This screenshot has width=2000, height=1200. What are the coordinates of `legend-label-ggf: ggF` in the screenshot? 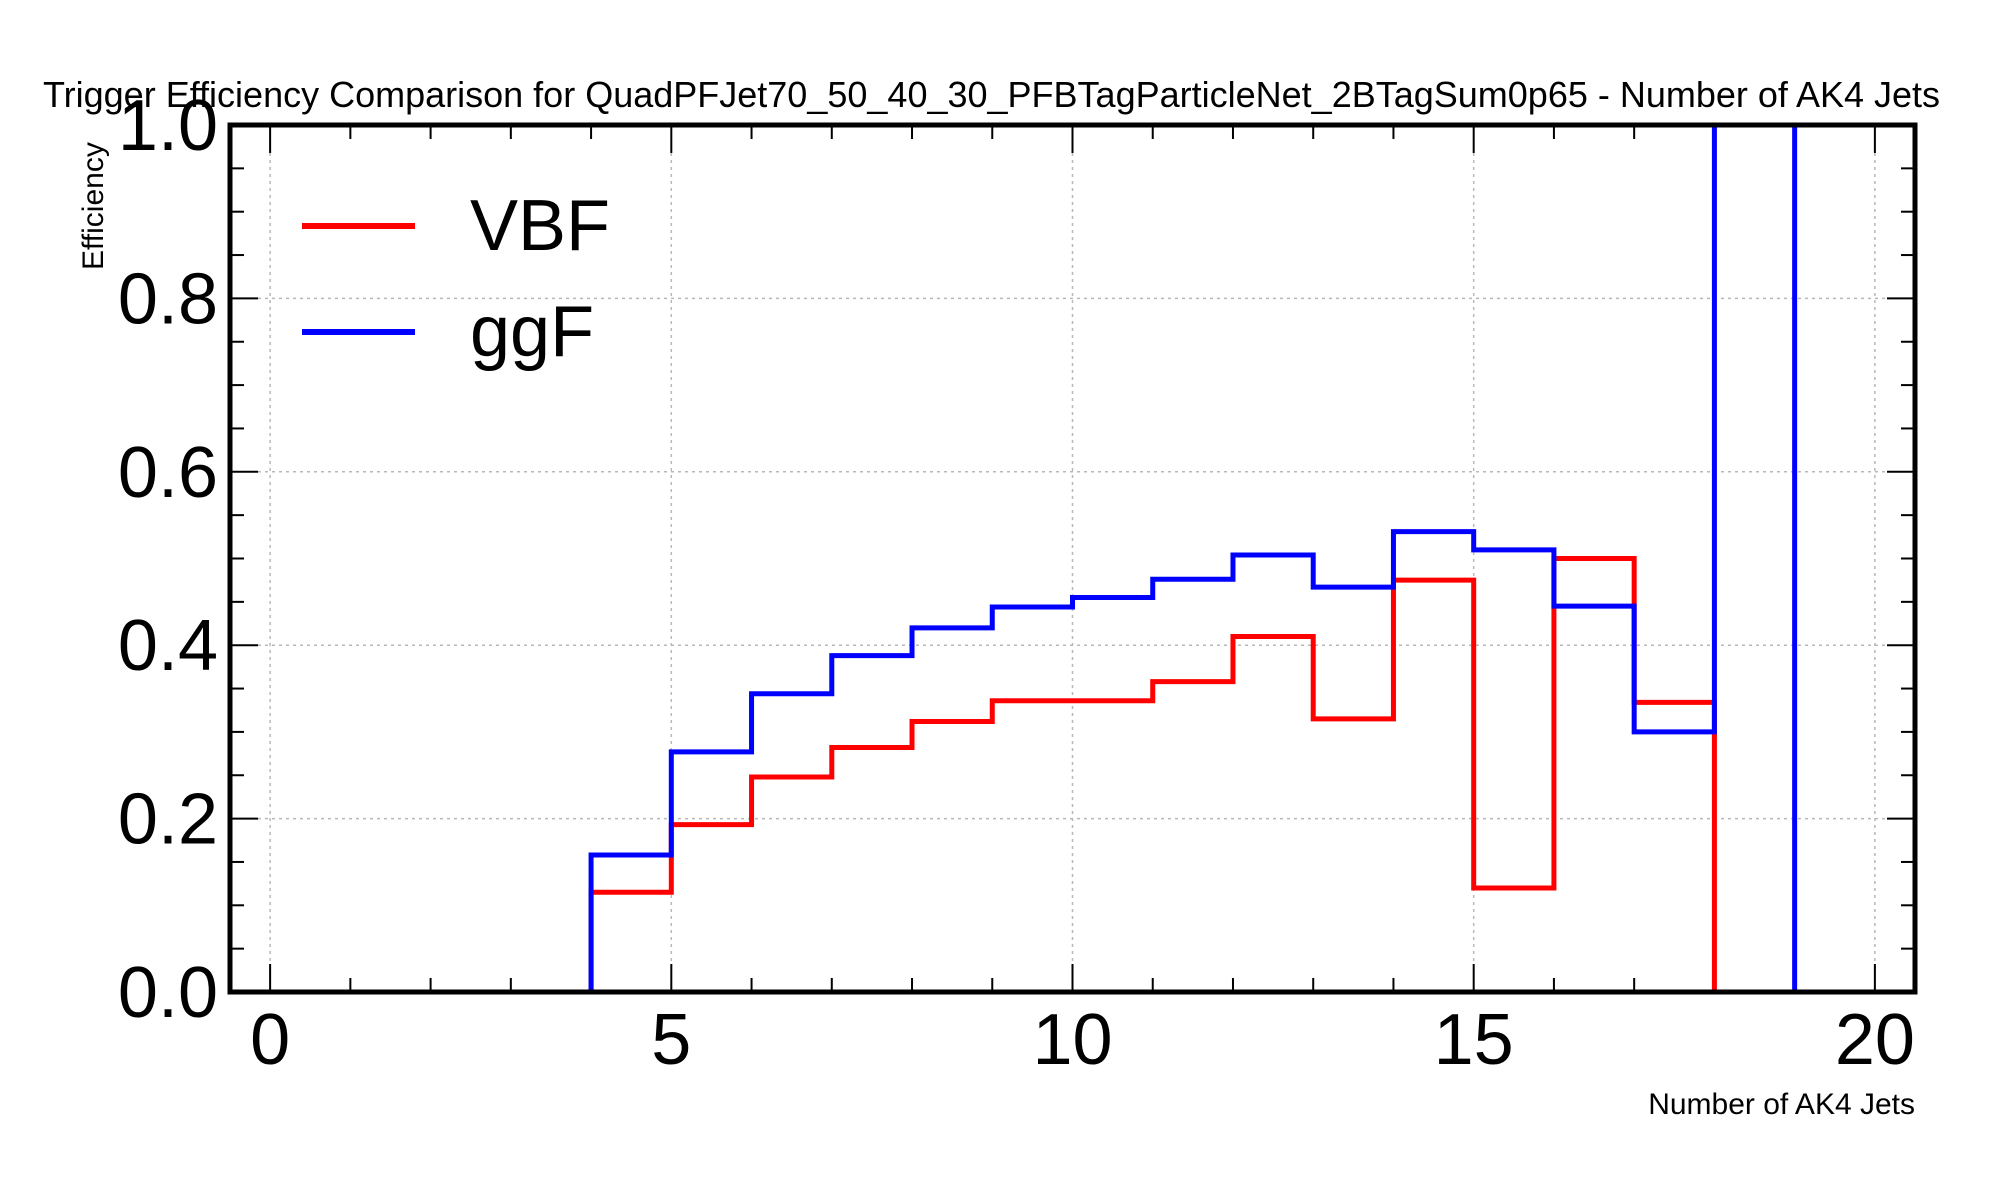 It's located at (532, 332).